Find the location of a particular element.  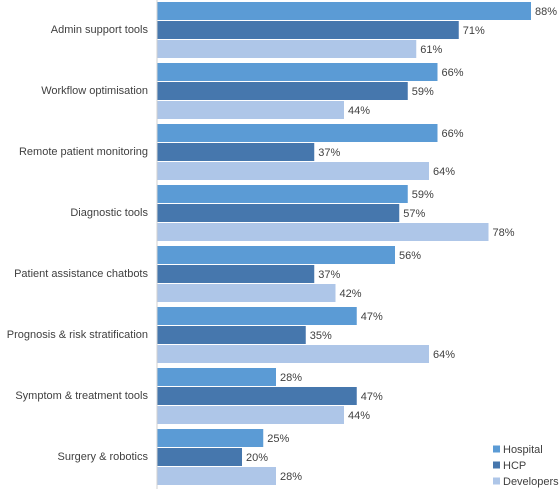

value-label: 20% is located at coordinates (257, 458).